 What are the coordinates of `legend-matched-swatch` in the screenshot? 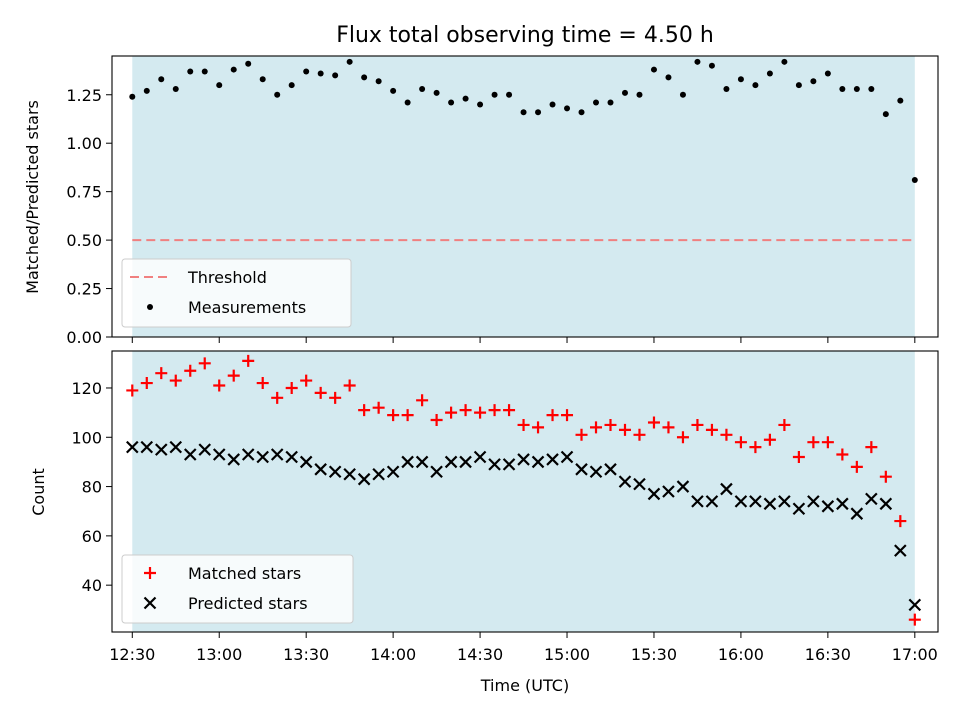 It's located at (150, 573).